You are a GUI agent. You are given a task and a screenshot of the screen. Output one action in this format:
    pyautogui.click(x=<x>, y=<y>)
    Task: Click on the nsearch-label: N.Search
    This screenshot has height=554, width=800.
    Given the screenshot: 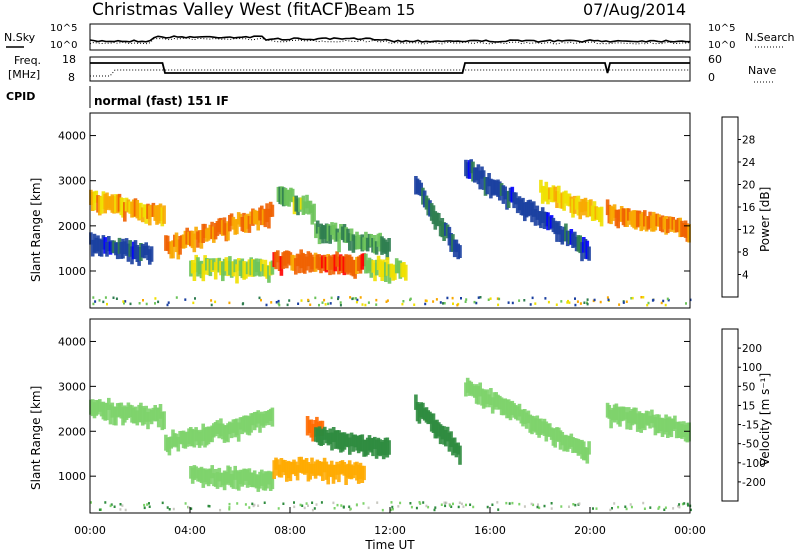 What is the action you would take?
    pyautogui.click(x=770, y=37)
    